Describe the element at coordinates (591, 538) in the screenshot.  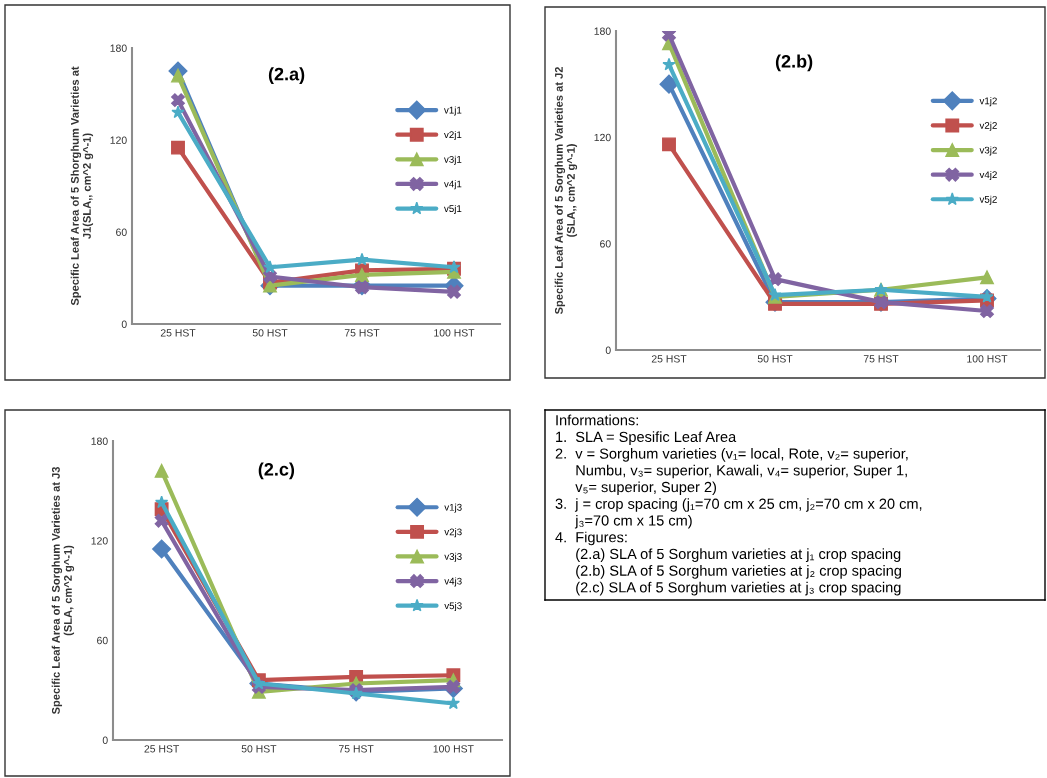
I see `text: 4. Figures:` at that location.